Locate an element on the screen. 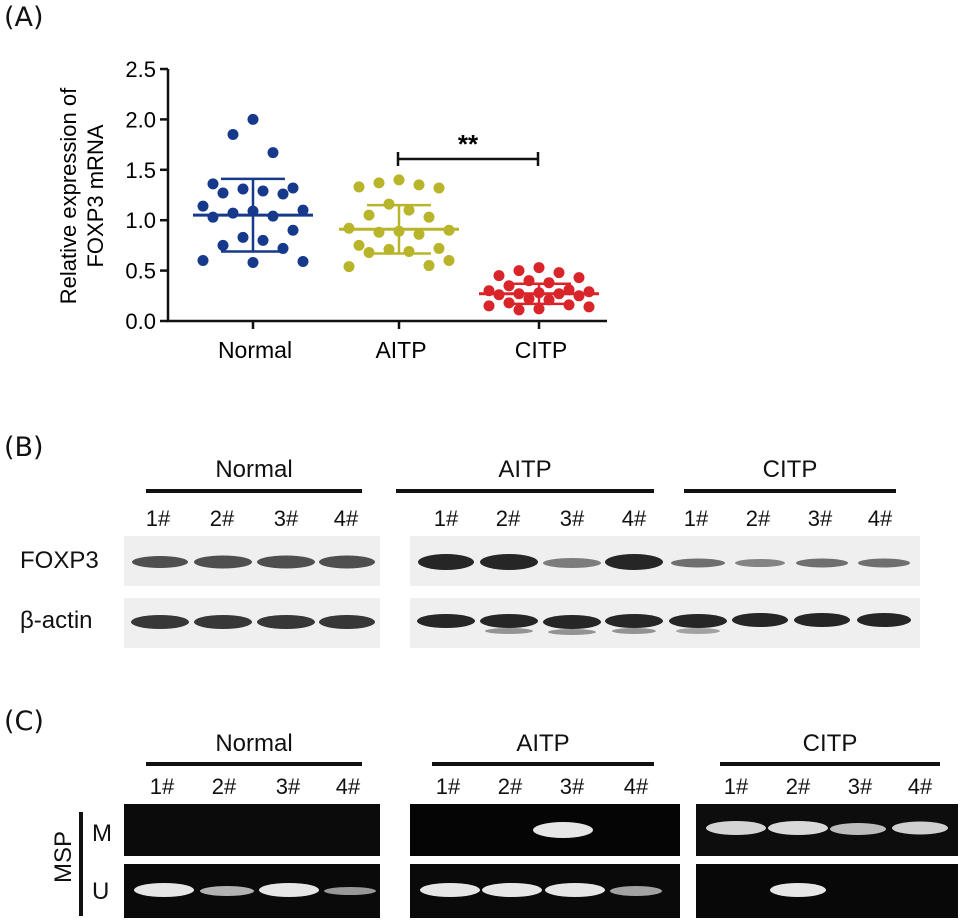 The image size is (966, 923). msp-gel-m-normal is located at coordinates (252, 830).